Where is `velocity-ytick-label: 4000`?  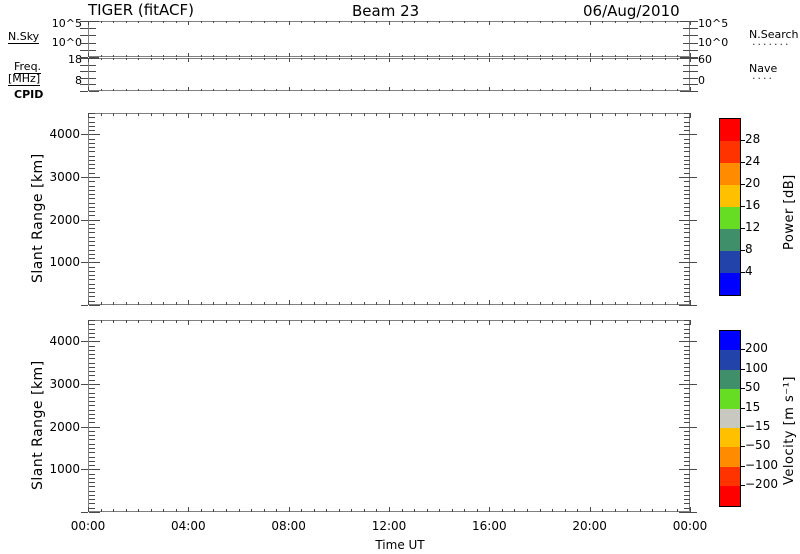
velocity-ytick-label: 4000 is located at coordinates (64, 341).